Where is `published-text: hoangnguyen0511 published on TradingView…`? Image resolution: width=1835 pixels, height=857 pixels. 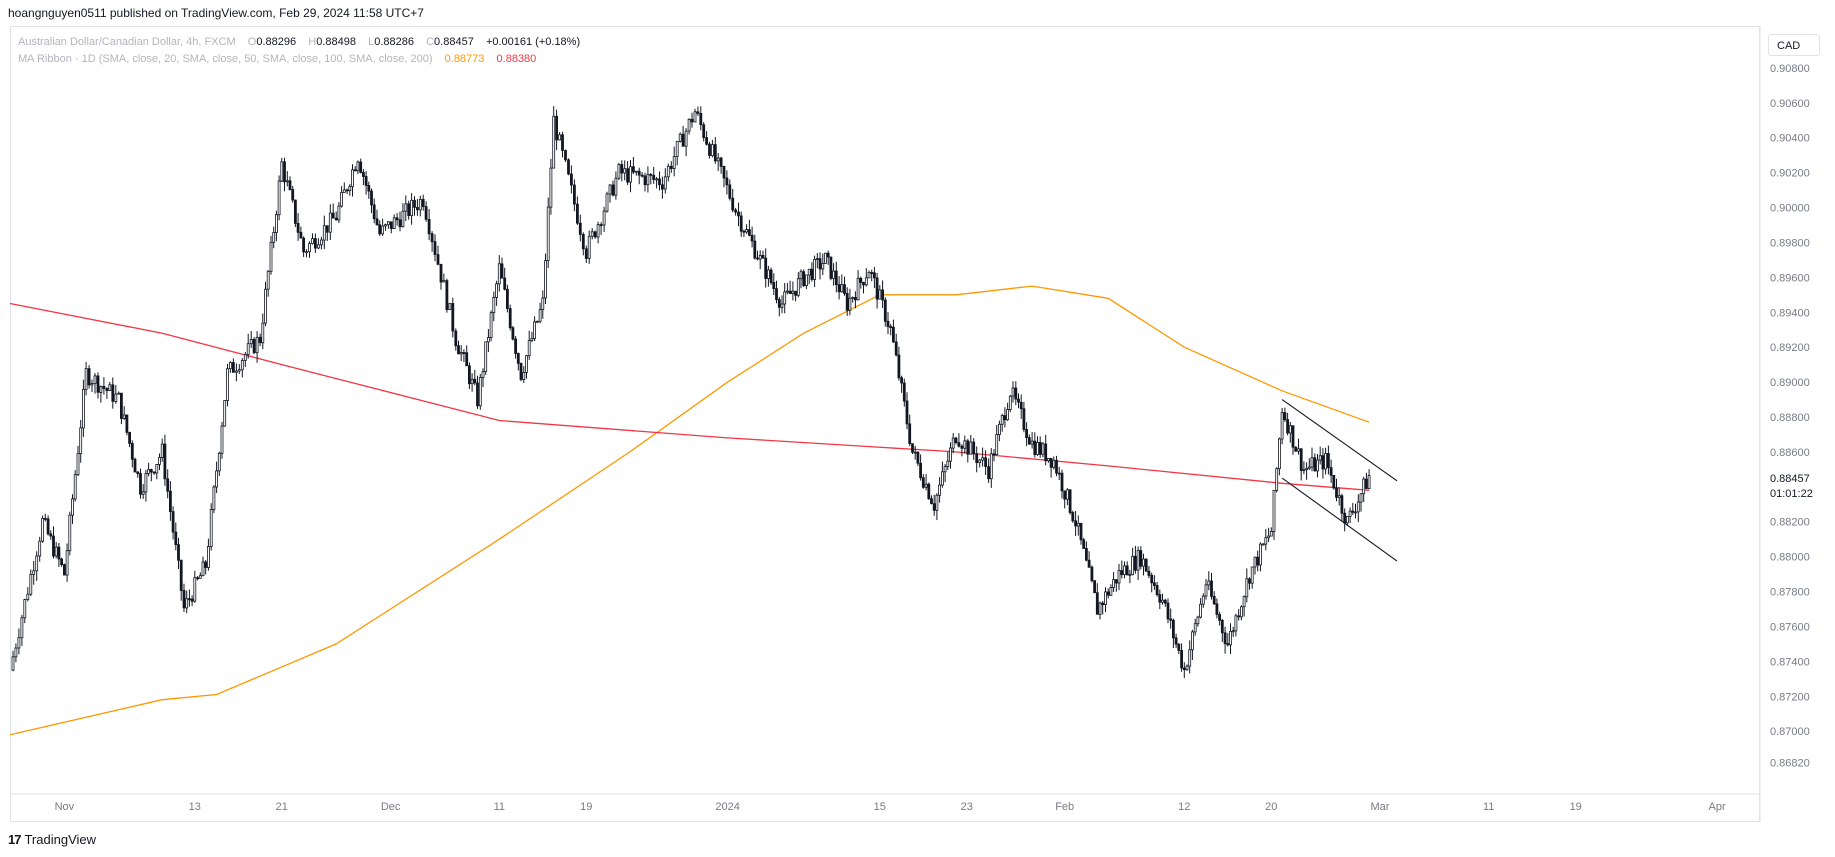 published-text: hoangnguyen0511 published on TradingView… is located at coordinates (216, 13).